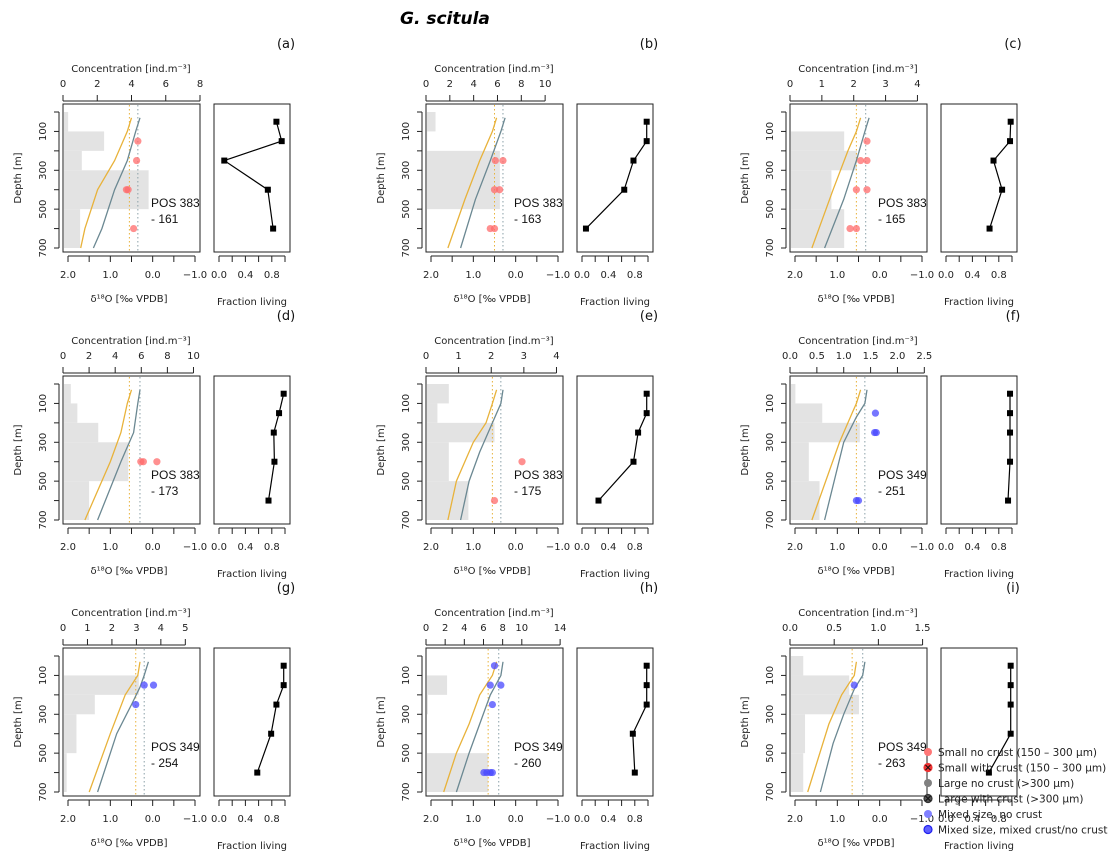  What do you see at coordinates (946, 547) in the screenshot?
I see `fraction-tick-label: 0.0` at bounding box center [946, 547].